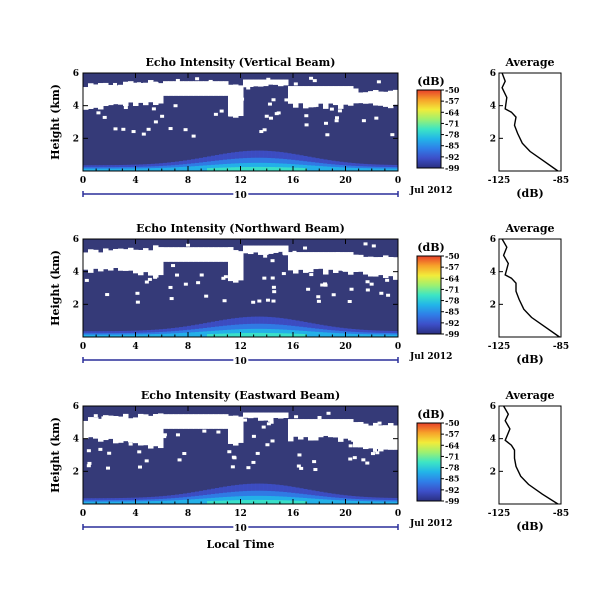 The height and width of the screenshot is (598, 615). What do you see at coordinates (529, 359) in the screenshot?
I see `average-xlabel: (dB)` at bounding box center [529, 359].